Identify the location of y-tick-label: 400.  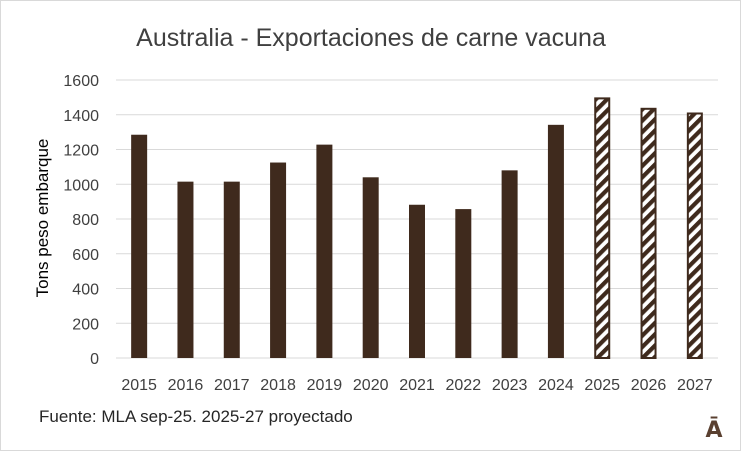
(85, 290).